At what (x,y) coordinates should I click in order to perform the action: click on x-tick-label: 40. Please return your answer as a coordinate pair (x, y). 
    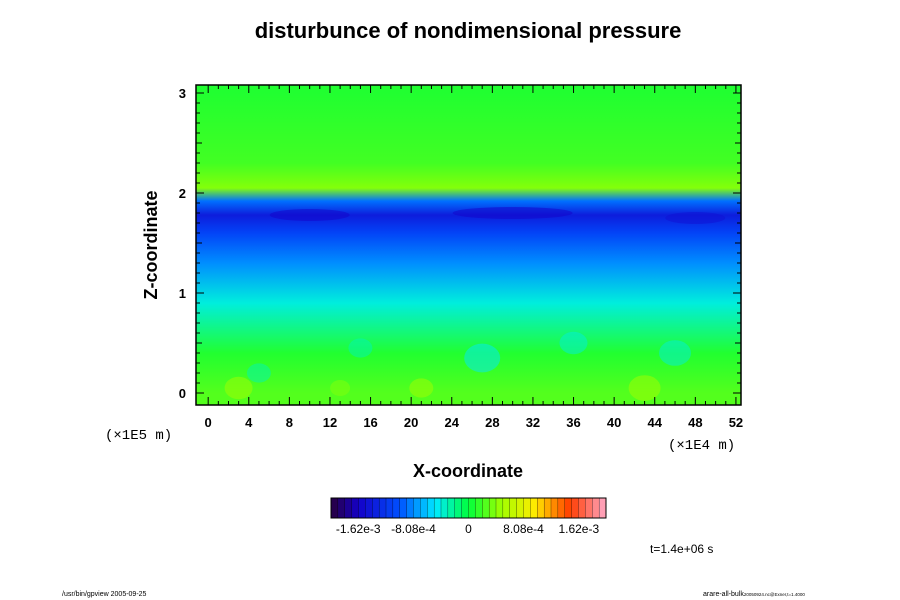
    Looking at the image, I should click on (614, 422).